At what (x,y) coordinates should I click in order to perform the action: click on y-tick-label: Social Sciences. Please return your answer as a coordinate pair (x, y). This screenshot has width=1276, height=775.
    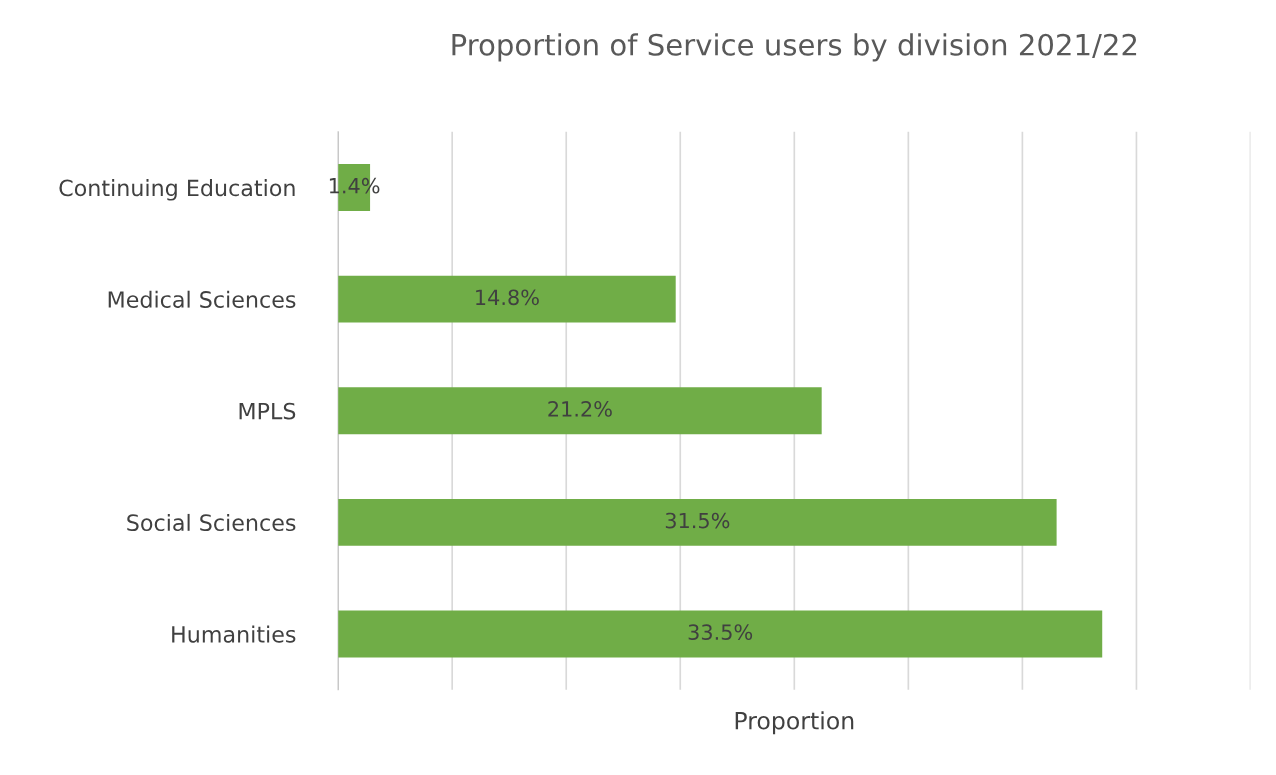
    Looking at the image, I should click on (211, 522).